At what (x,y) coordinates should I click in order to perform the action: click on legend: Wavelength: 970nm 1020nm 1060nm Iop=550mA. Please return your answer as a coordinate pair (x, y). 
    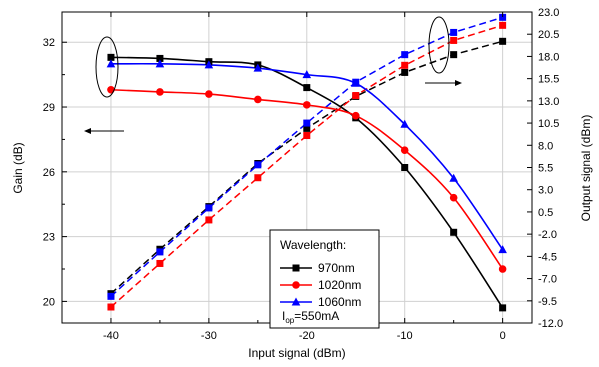
    Looking at the image, I should click on (324, 279).